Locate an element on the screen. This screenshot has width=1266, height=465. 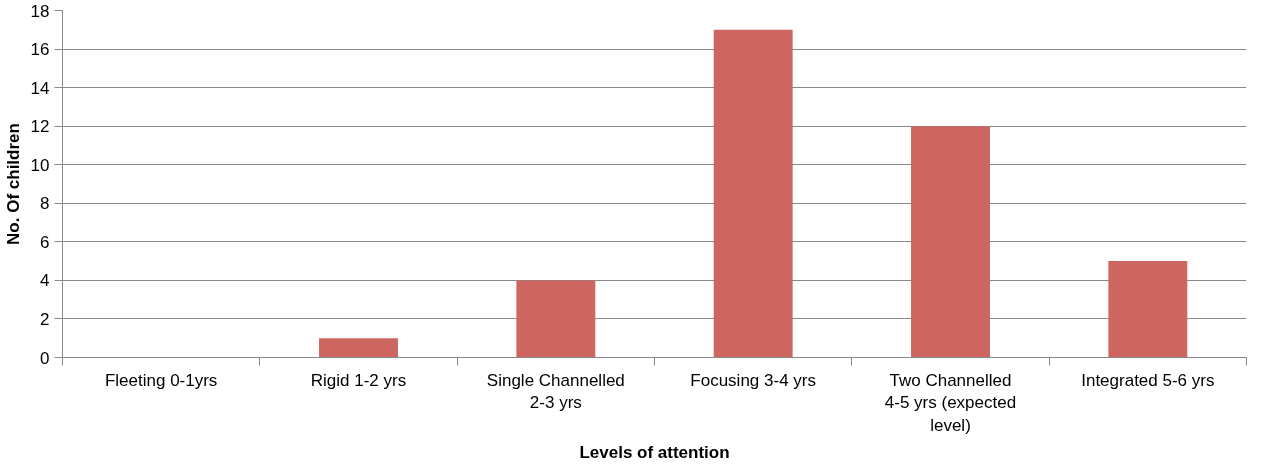
y-tick-label: 14 is located at coordinates (40, 88).